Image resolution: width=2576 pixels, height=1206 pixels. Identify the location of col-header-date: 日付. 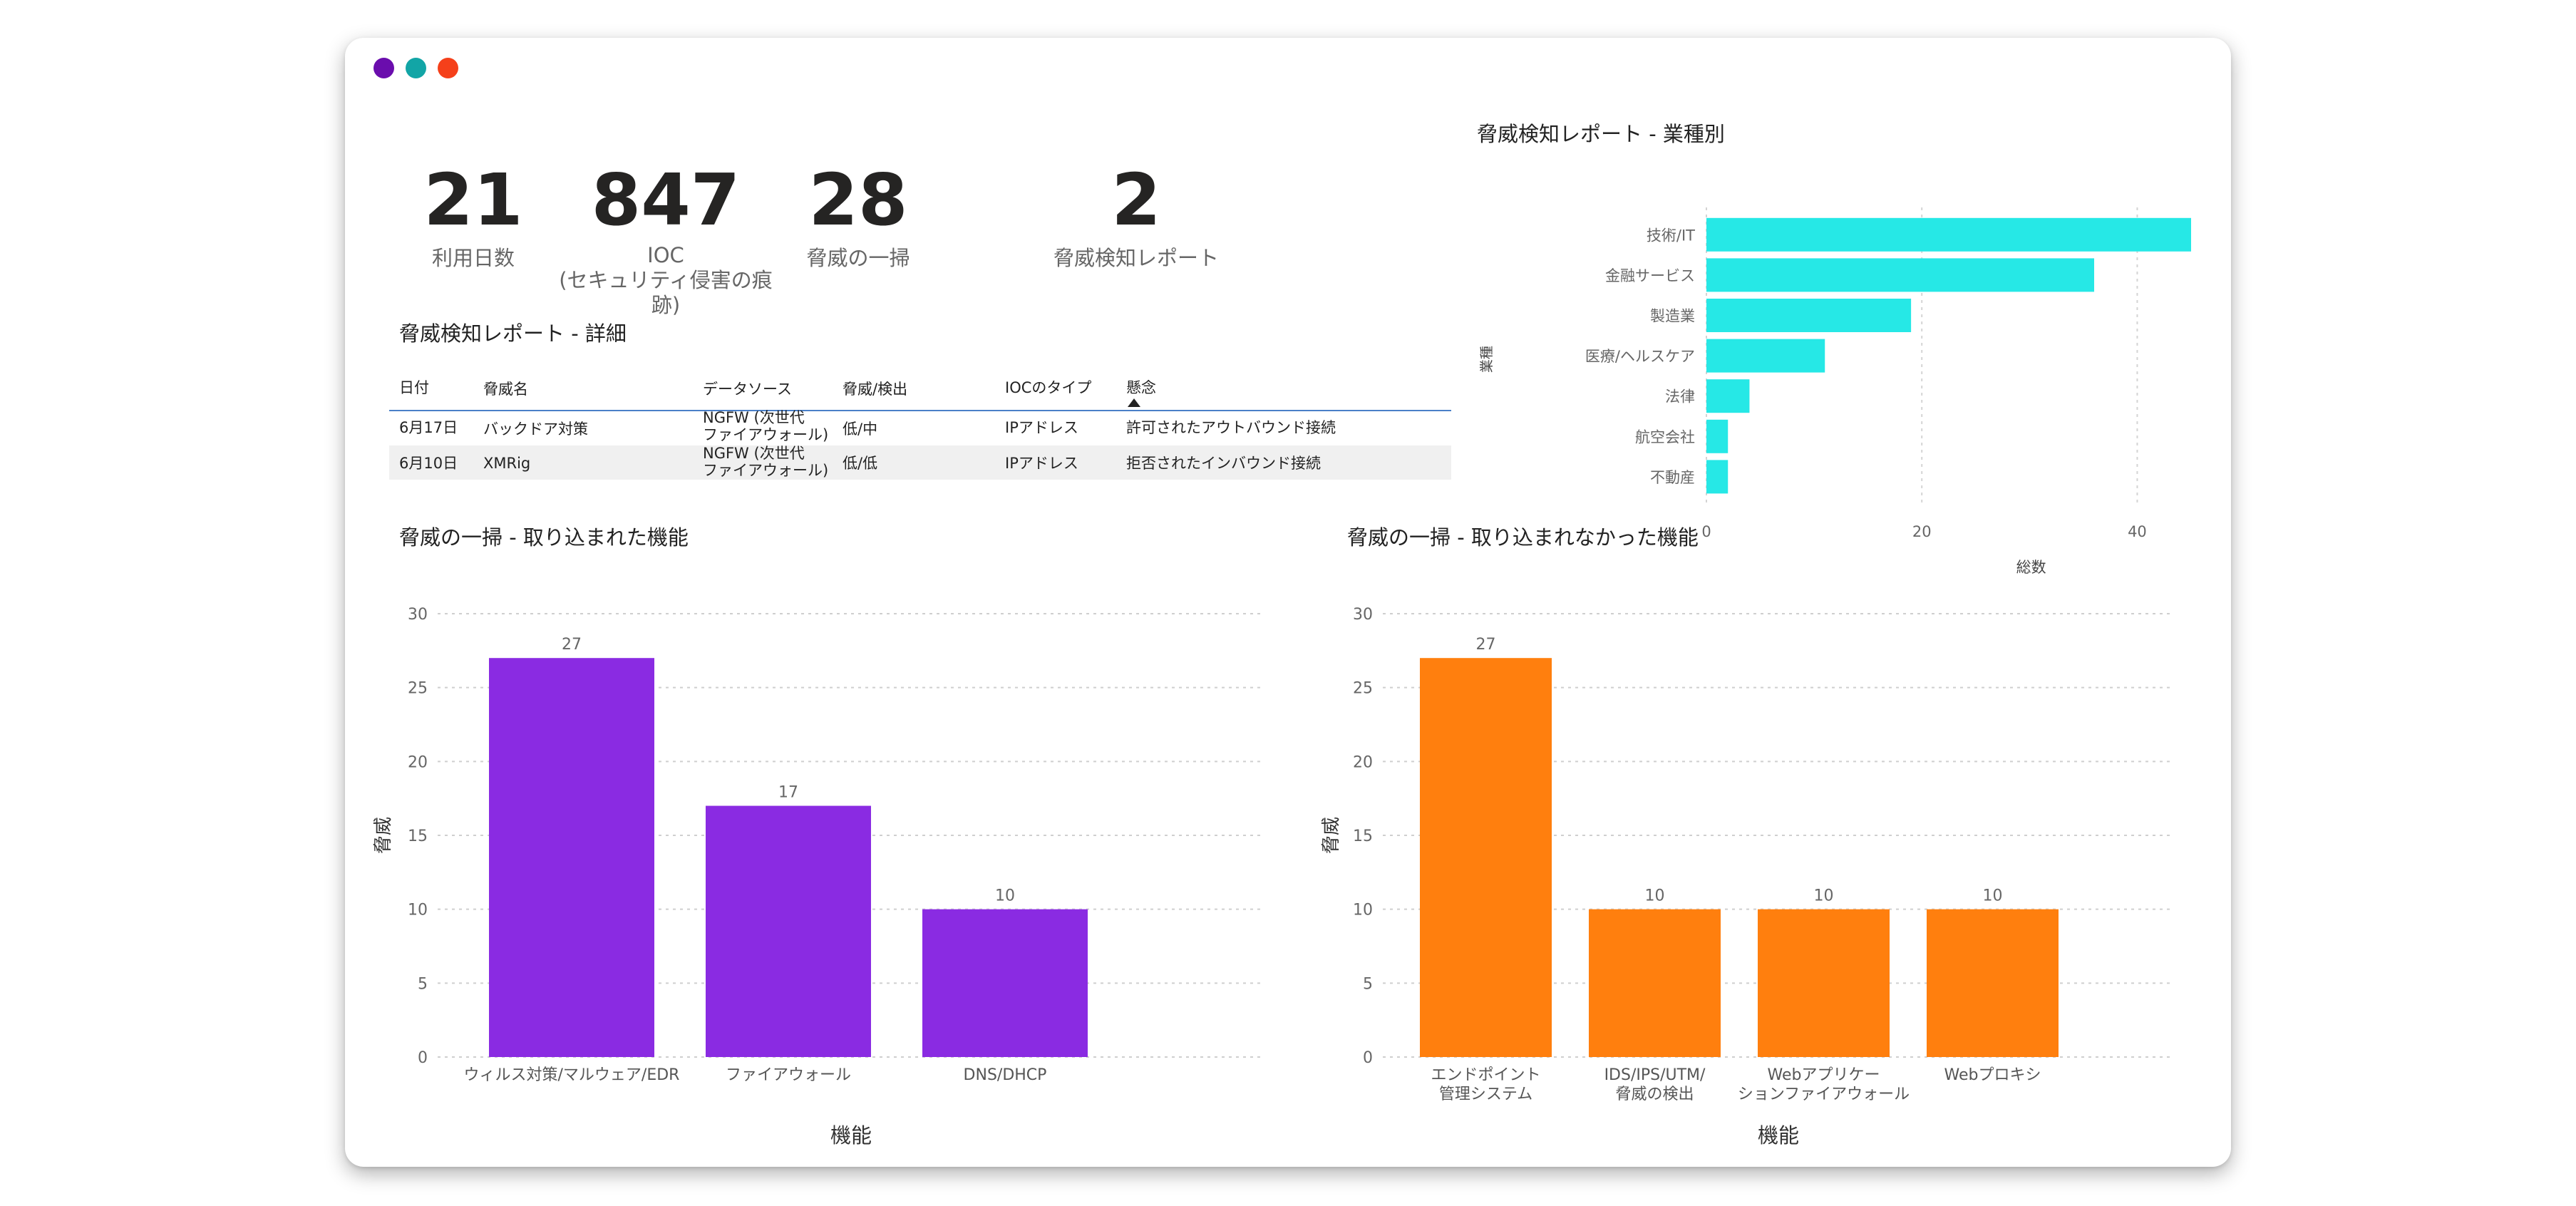
(414, 387).